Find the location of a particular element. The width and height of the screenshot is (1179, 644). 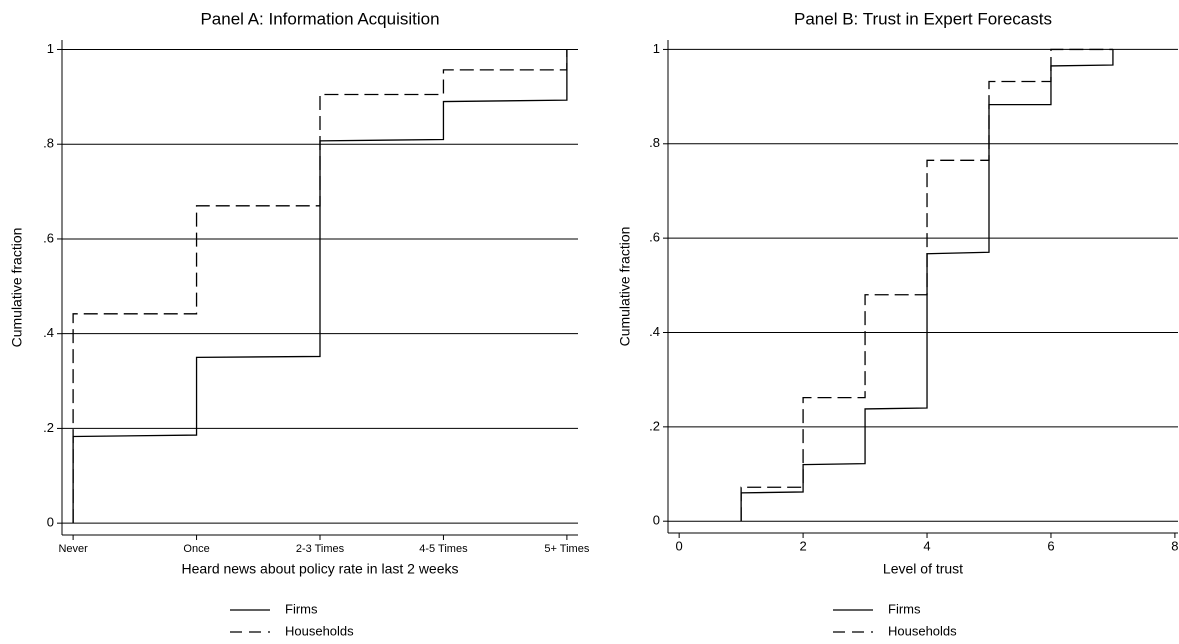

x-tick-label: 2 is located at coordinates (802, 545).